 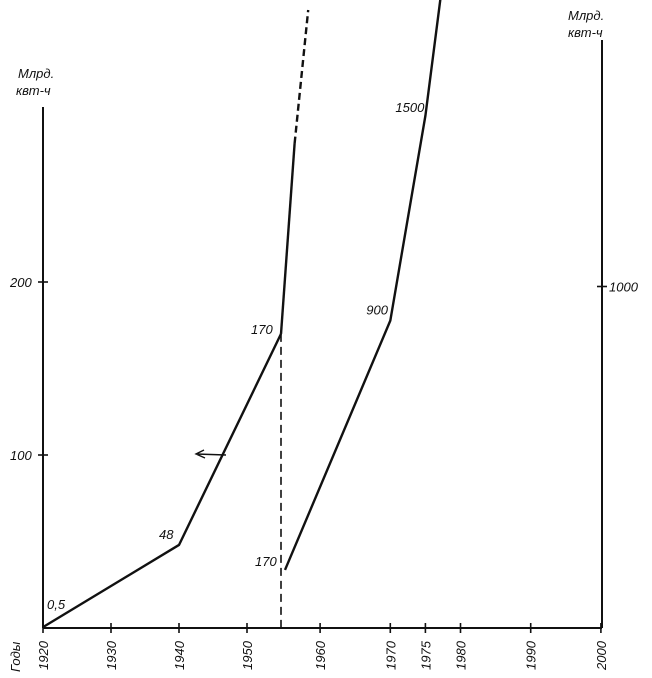 What do you see at coordinates (33, 90) in the screenshot?
I see `left-y-unit-line2: квт-ч` at bounding box center [33, 90].